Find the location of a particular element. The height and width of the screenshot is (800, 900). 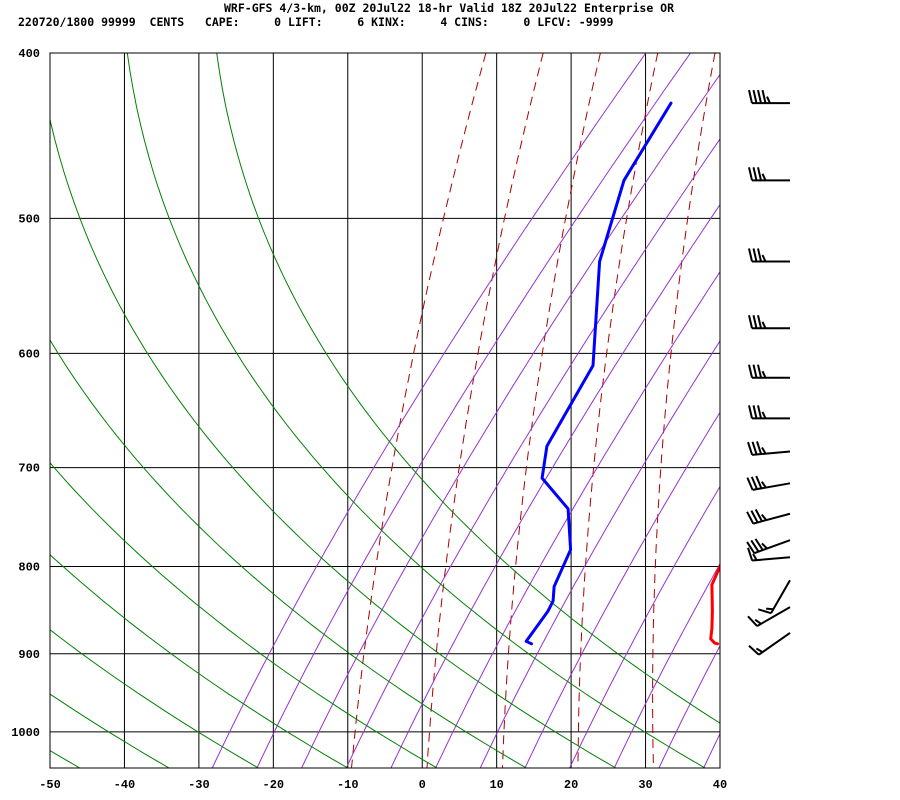

temperature-axis: -50 -40 -30 -20 -10 0 10 20 30 40 is located at coordinates (383, 785).